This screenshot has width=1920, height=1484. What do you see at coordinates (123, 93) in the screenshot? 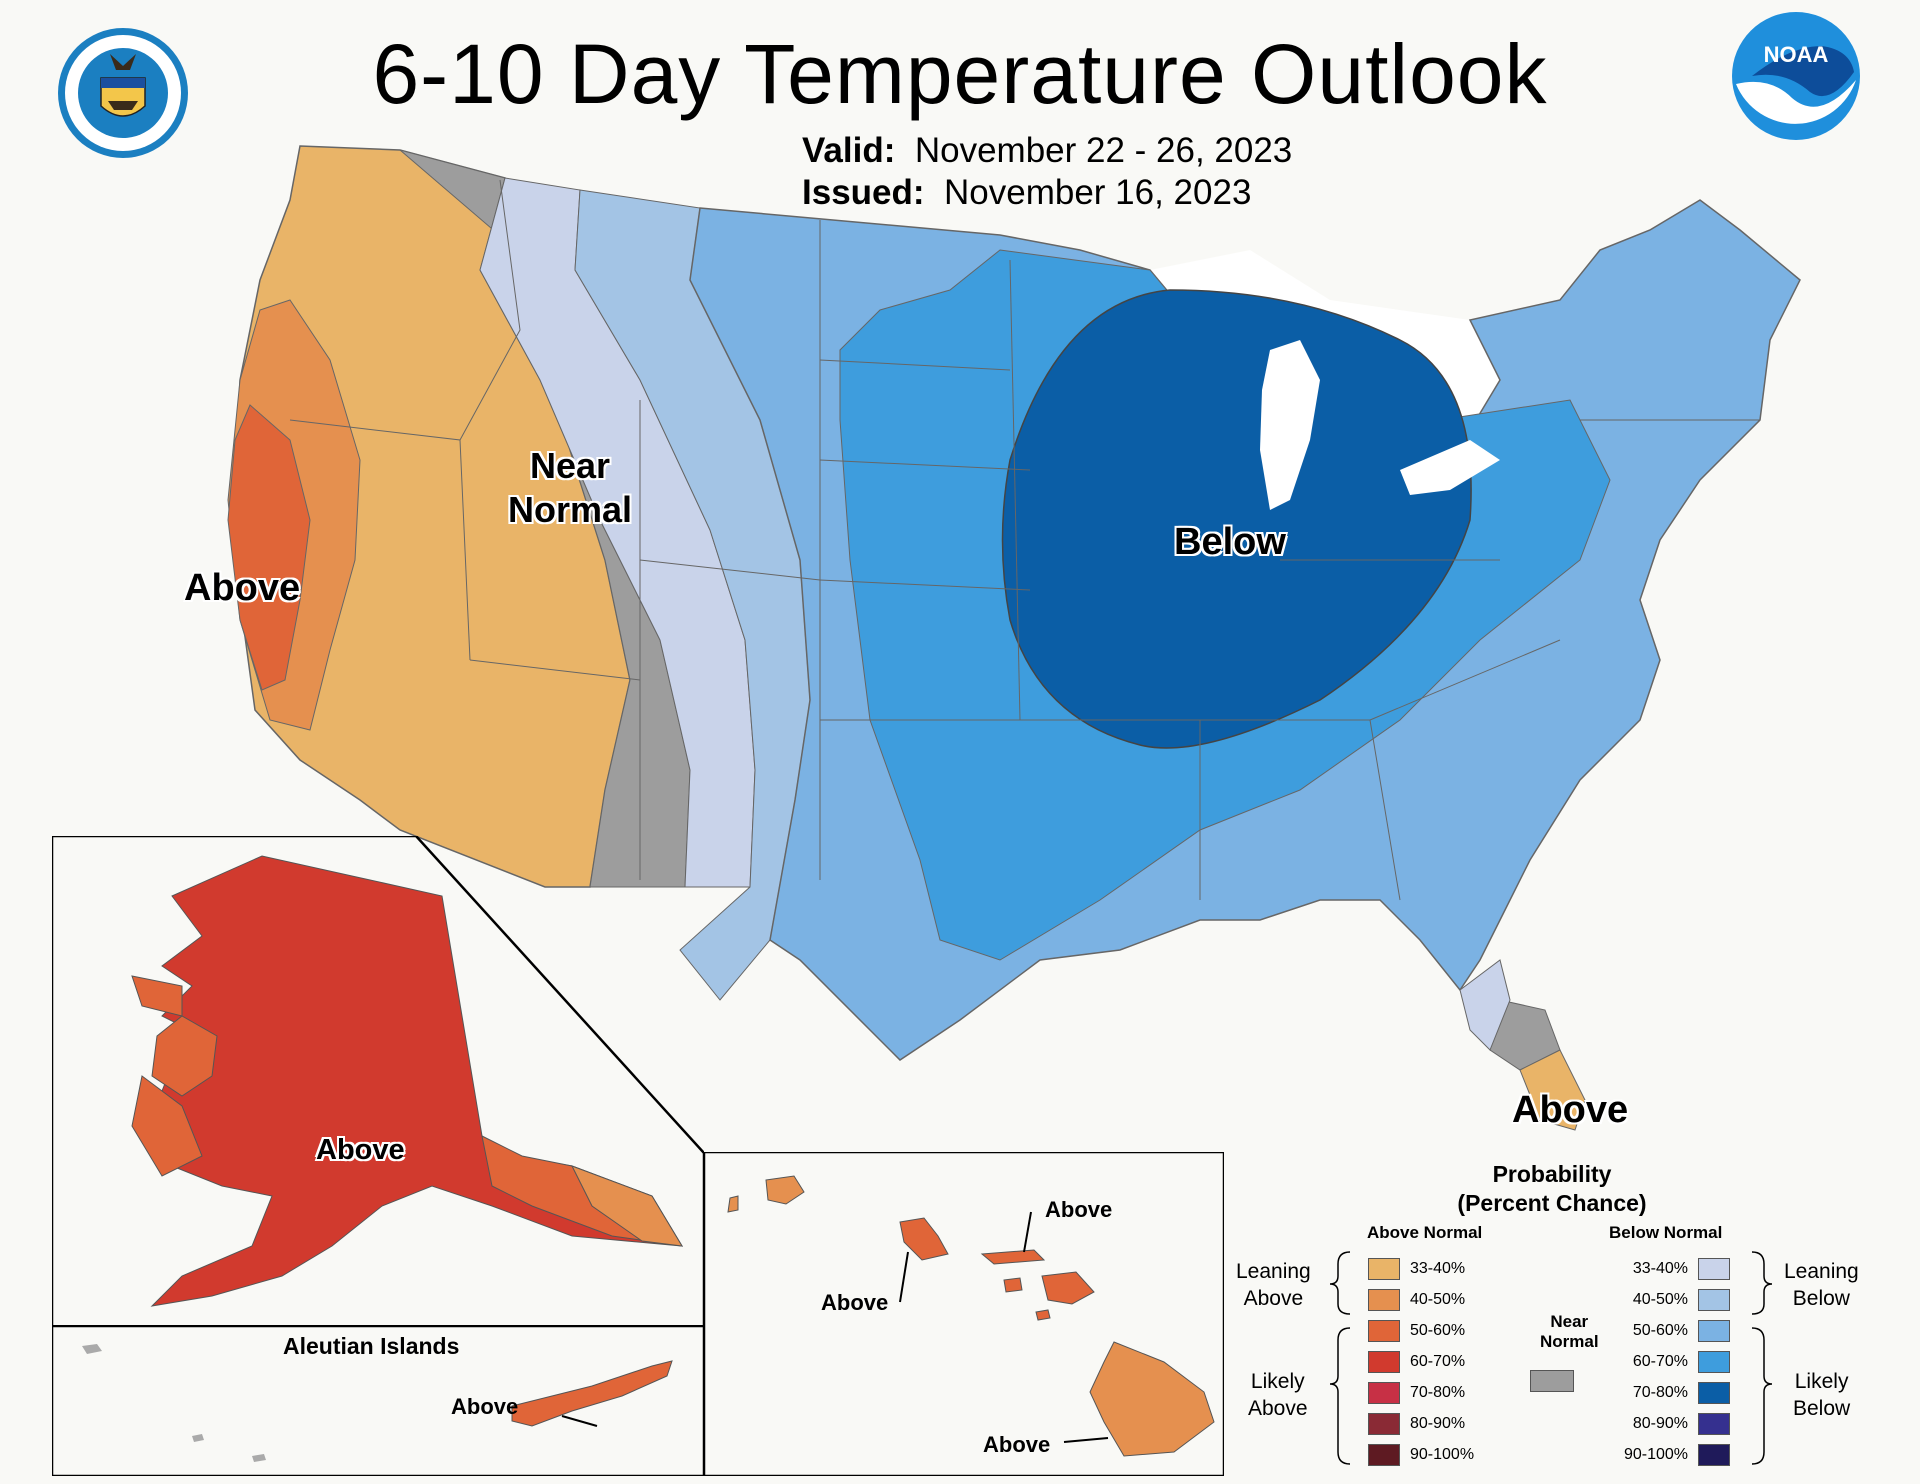
I see `commerce-seal-icon` at bounding box center [123, 93].